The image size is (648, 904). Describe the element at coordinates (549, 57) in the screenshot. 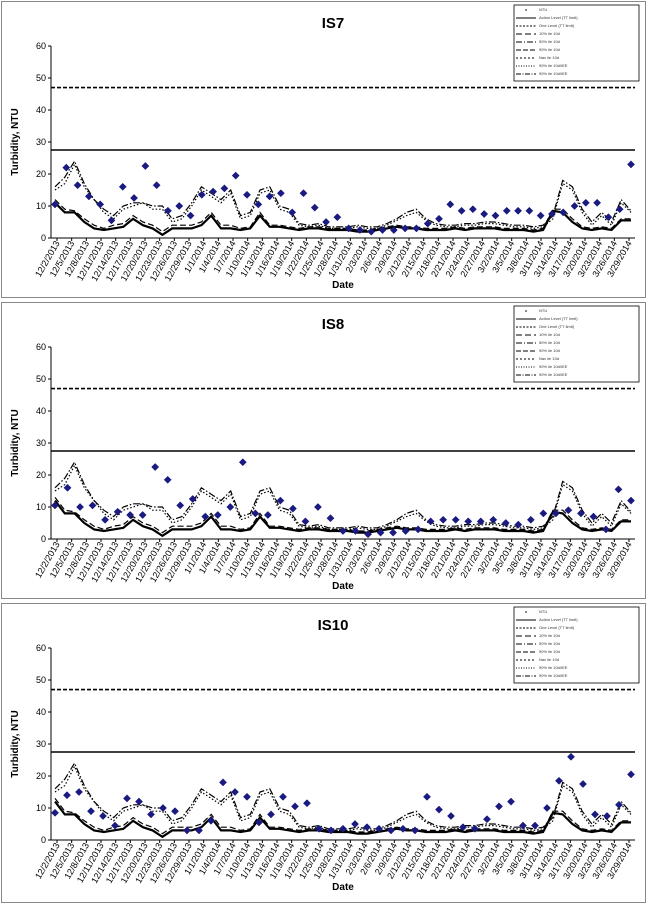

I see `legend-entry: Nav ile 10d` at that location.